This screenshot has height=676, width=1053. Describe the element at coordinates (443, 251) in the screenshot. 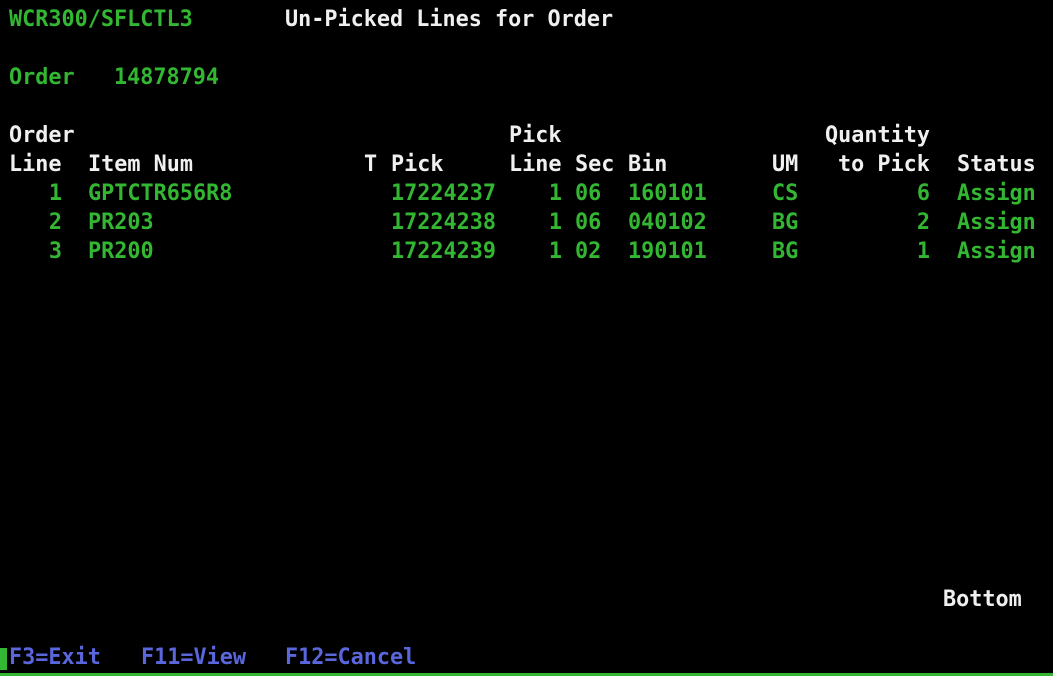

I see `cell-pick-num: 17224239` at that location.